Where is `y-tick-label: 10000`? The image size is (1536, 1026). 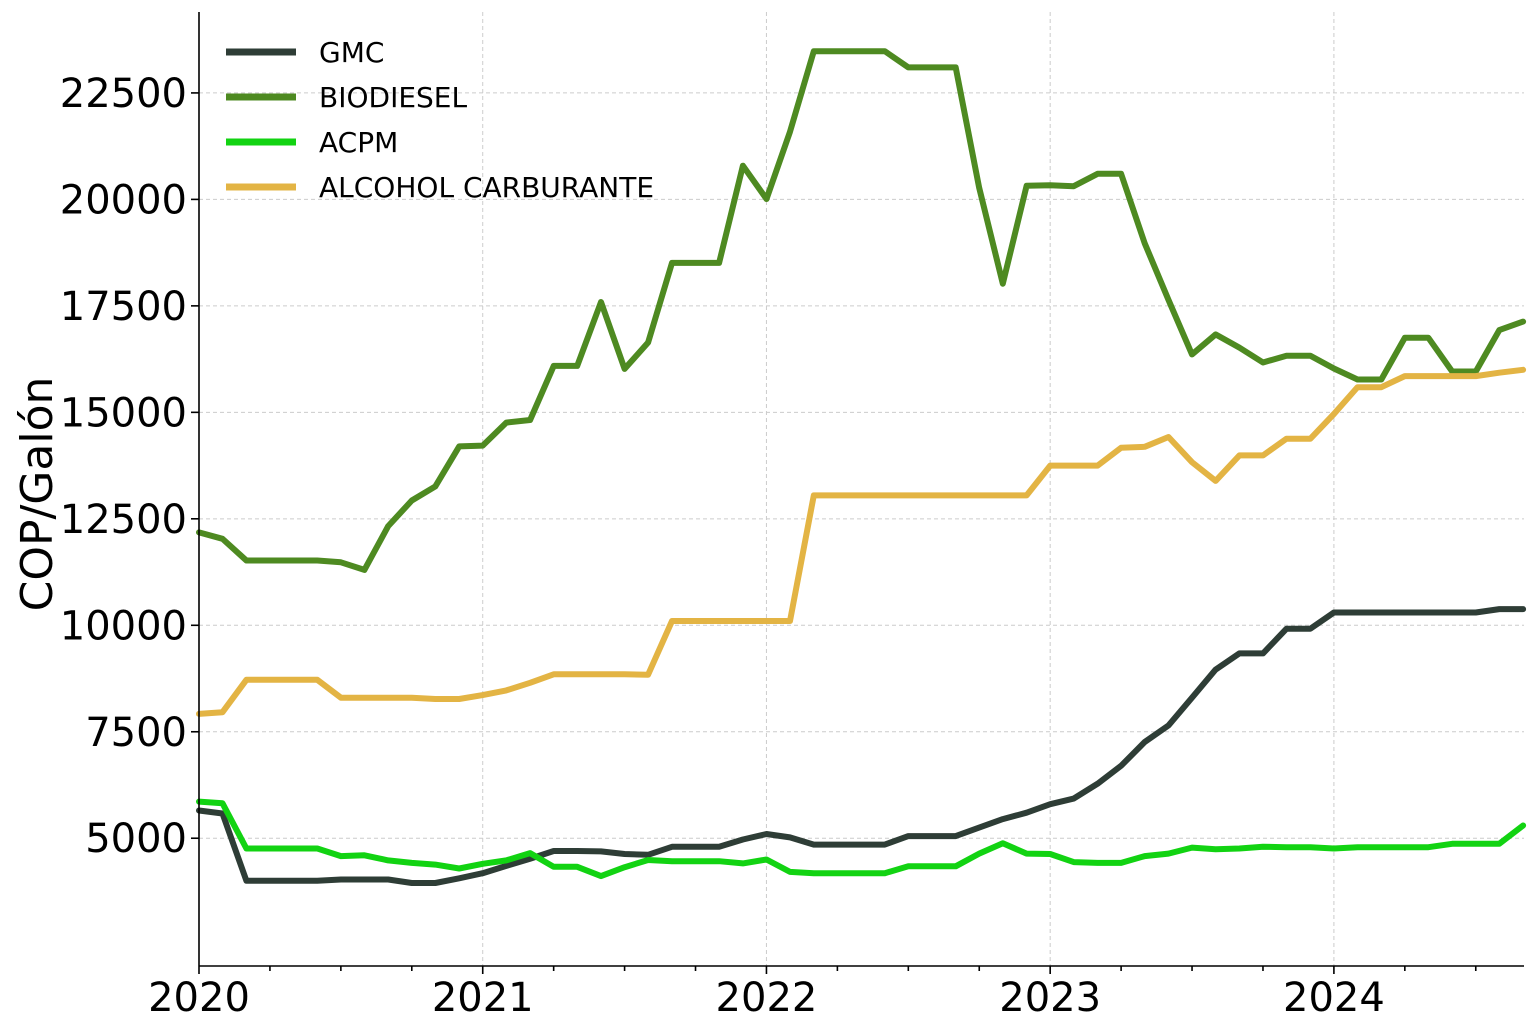 y-tick-label: 10000 is located at coordinates (123, 626).